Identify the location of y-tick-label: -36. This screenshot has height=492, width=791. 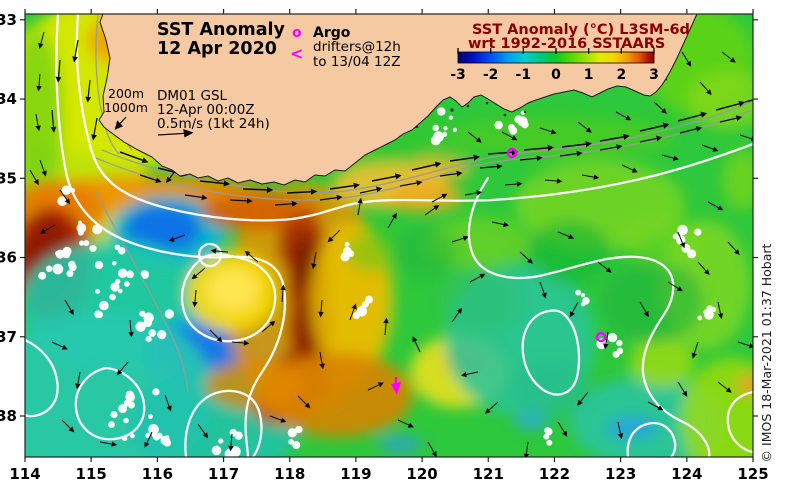
(8, 258).